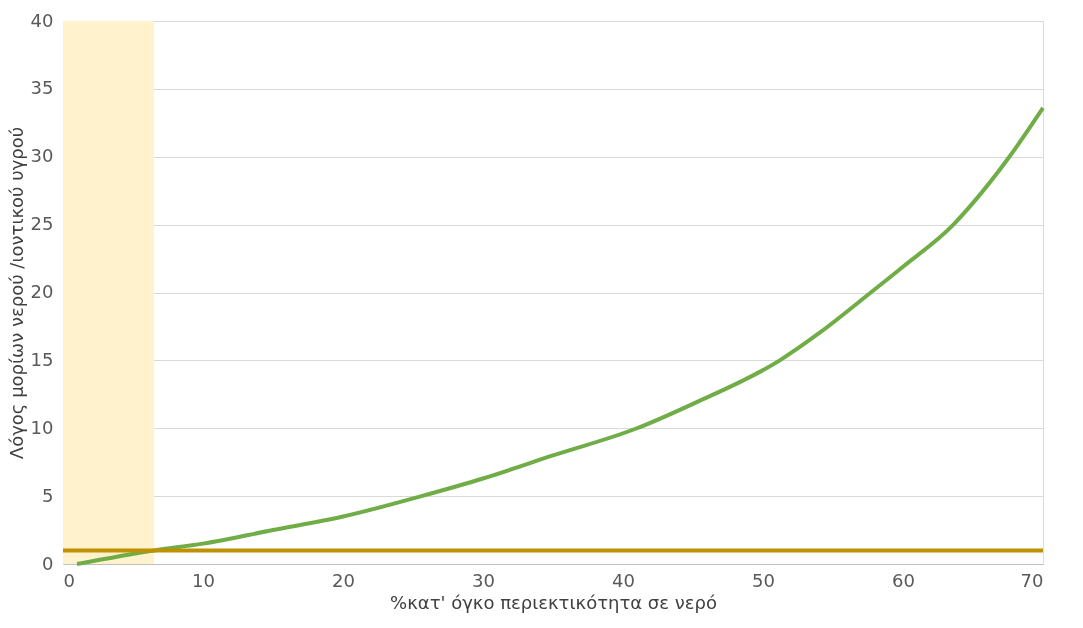  Describe the element at coordinates (42, 224) in the screenshot. I see `y-tick-label: 25` at that location.